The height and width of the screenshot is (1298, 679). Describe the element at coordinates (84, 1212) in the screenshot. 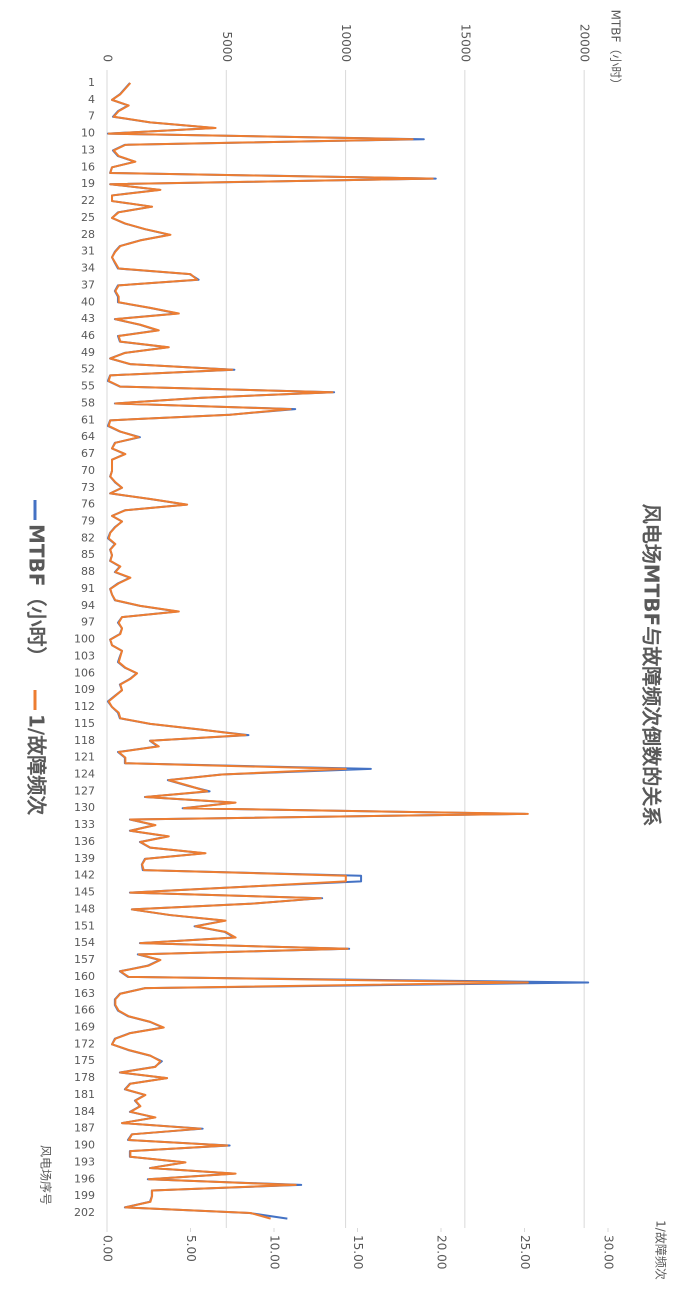

I see `x-tick-label: 202` at that location.